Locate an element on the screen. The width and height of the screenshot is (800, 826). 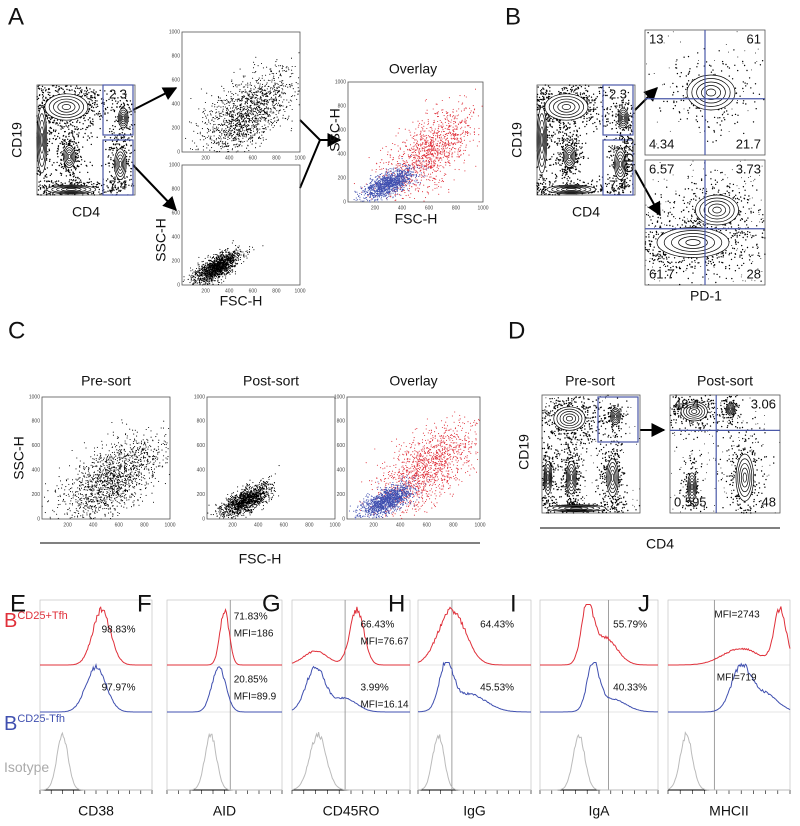
axis-label: CD38 is located at coordinates (96, 811).